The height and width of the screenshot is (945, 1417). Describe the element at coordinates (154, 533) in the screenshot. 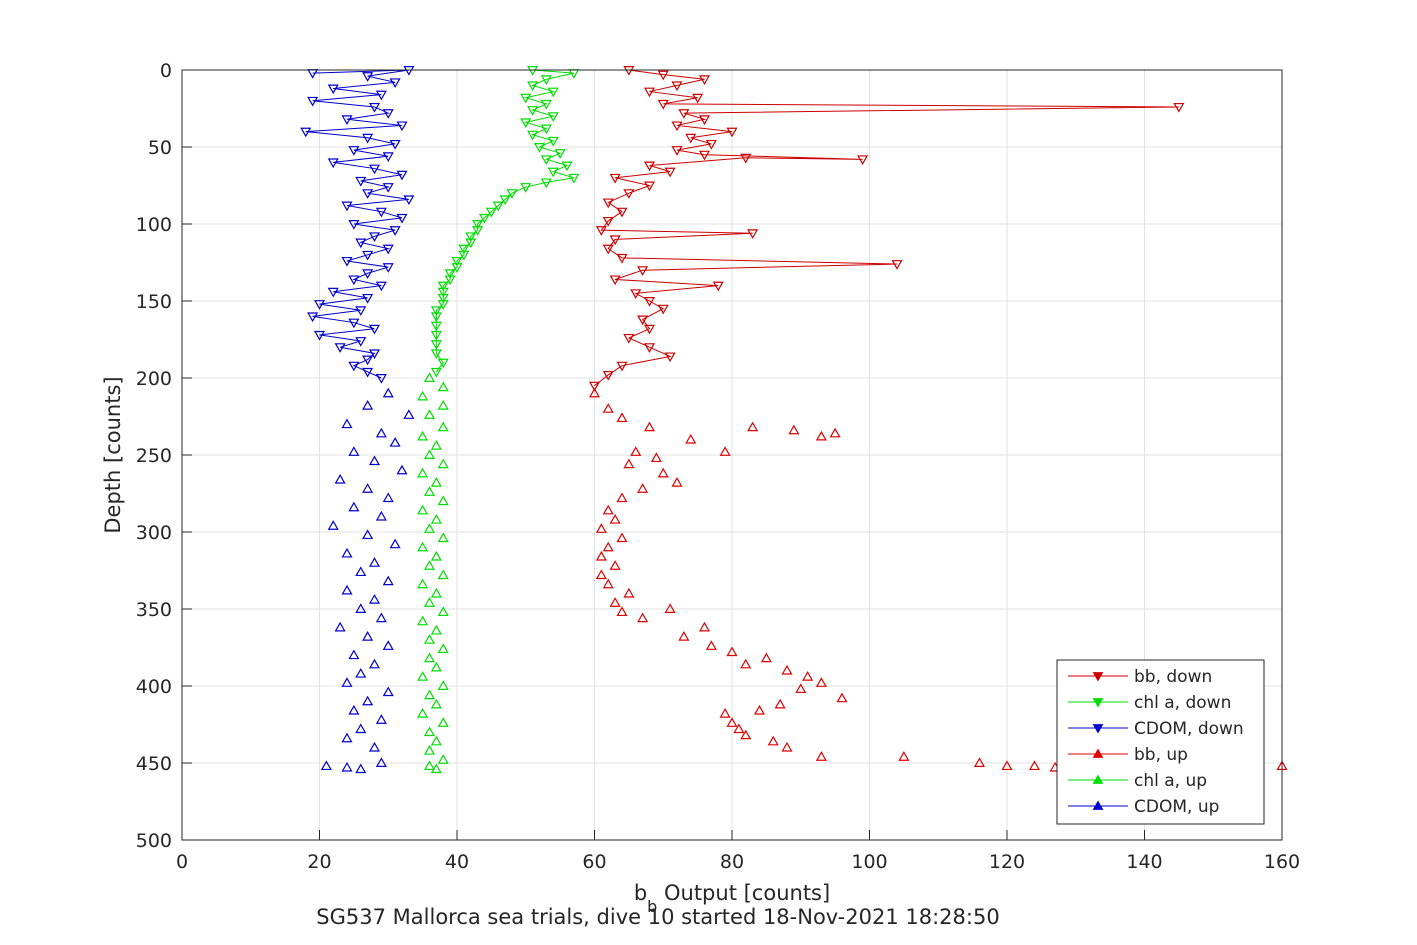

I see `y-tick-label: 300` at that location.